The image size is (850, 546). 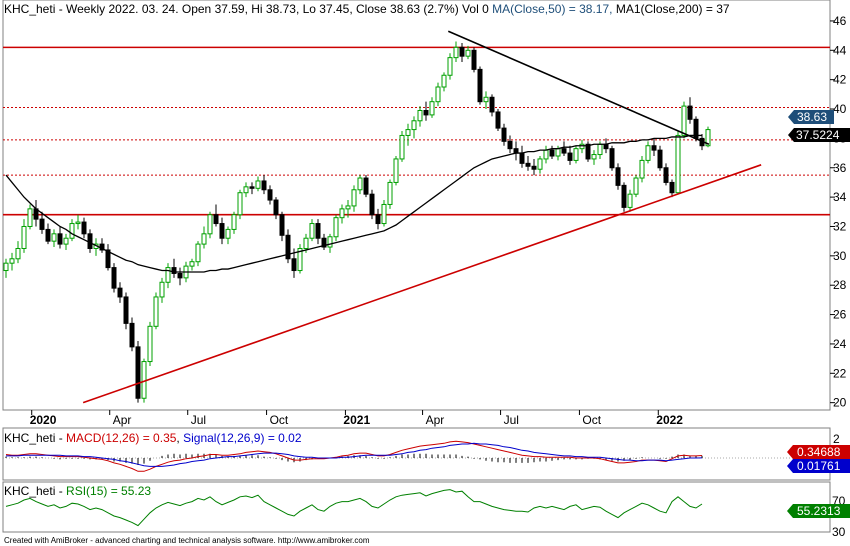 I want to click on ma50-price-tag-text: 37.5224, so click(x=818, y=135).